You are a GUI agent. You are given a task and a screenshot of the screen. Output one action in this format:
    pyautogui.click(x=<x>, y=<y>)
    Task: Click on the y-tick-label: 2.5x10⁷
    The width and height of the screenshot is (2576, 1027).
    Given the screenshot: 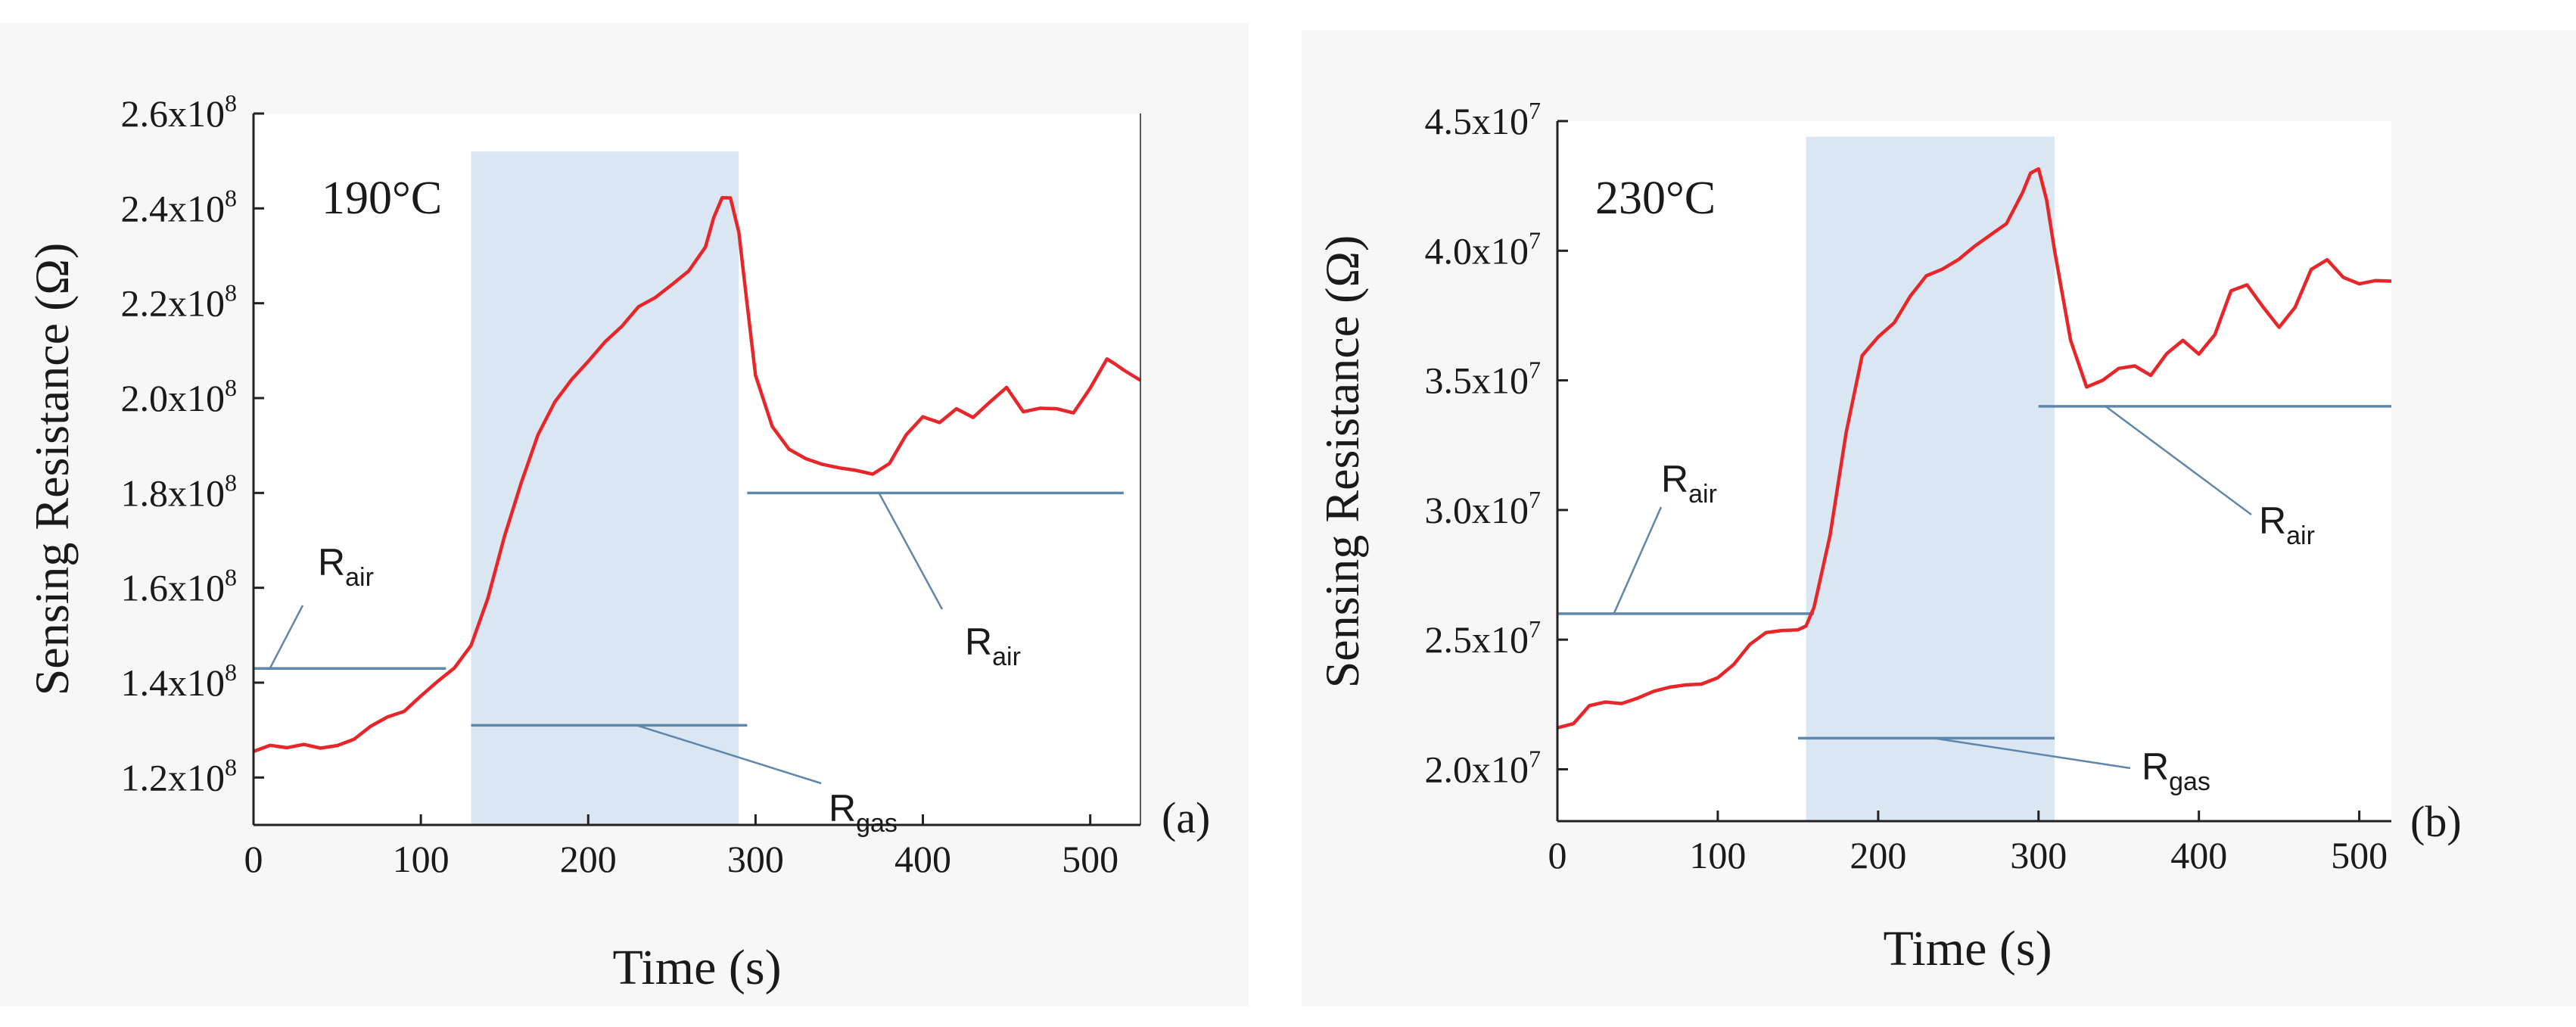 What is the action you would take?
    pyautogui.click(x=1484, y=638)
    